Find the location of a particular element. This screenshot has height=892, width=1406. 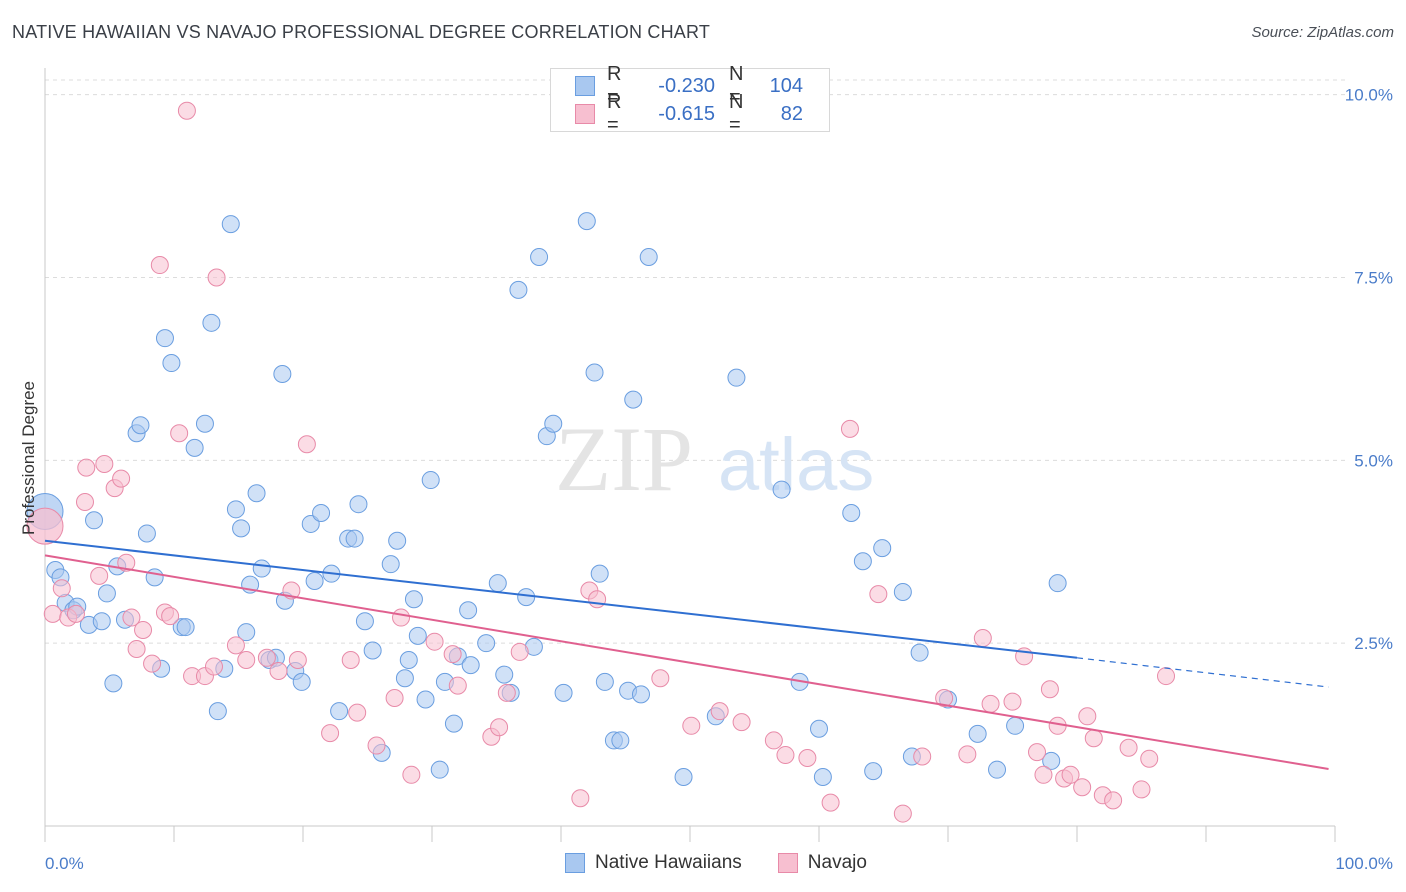

legend-row-native-hawaiians: R = -0.230 N = 104 is located at coordinates (689, 85).